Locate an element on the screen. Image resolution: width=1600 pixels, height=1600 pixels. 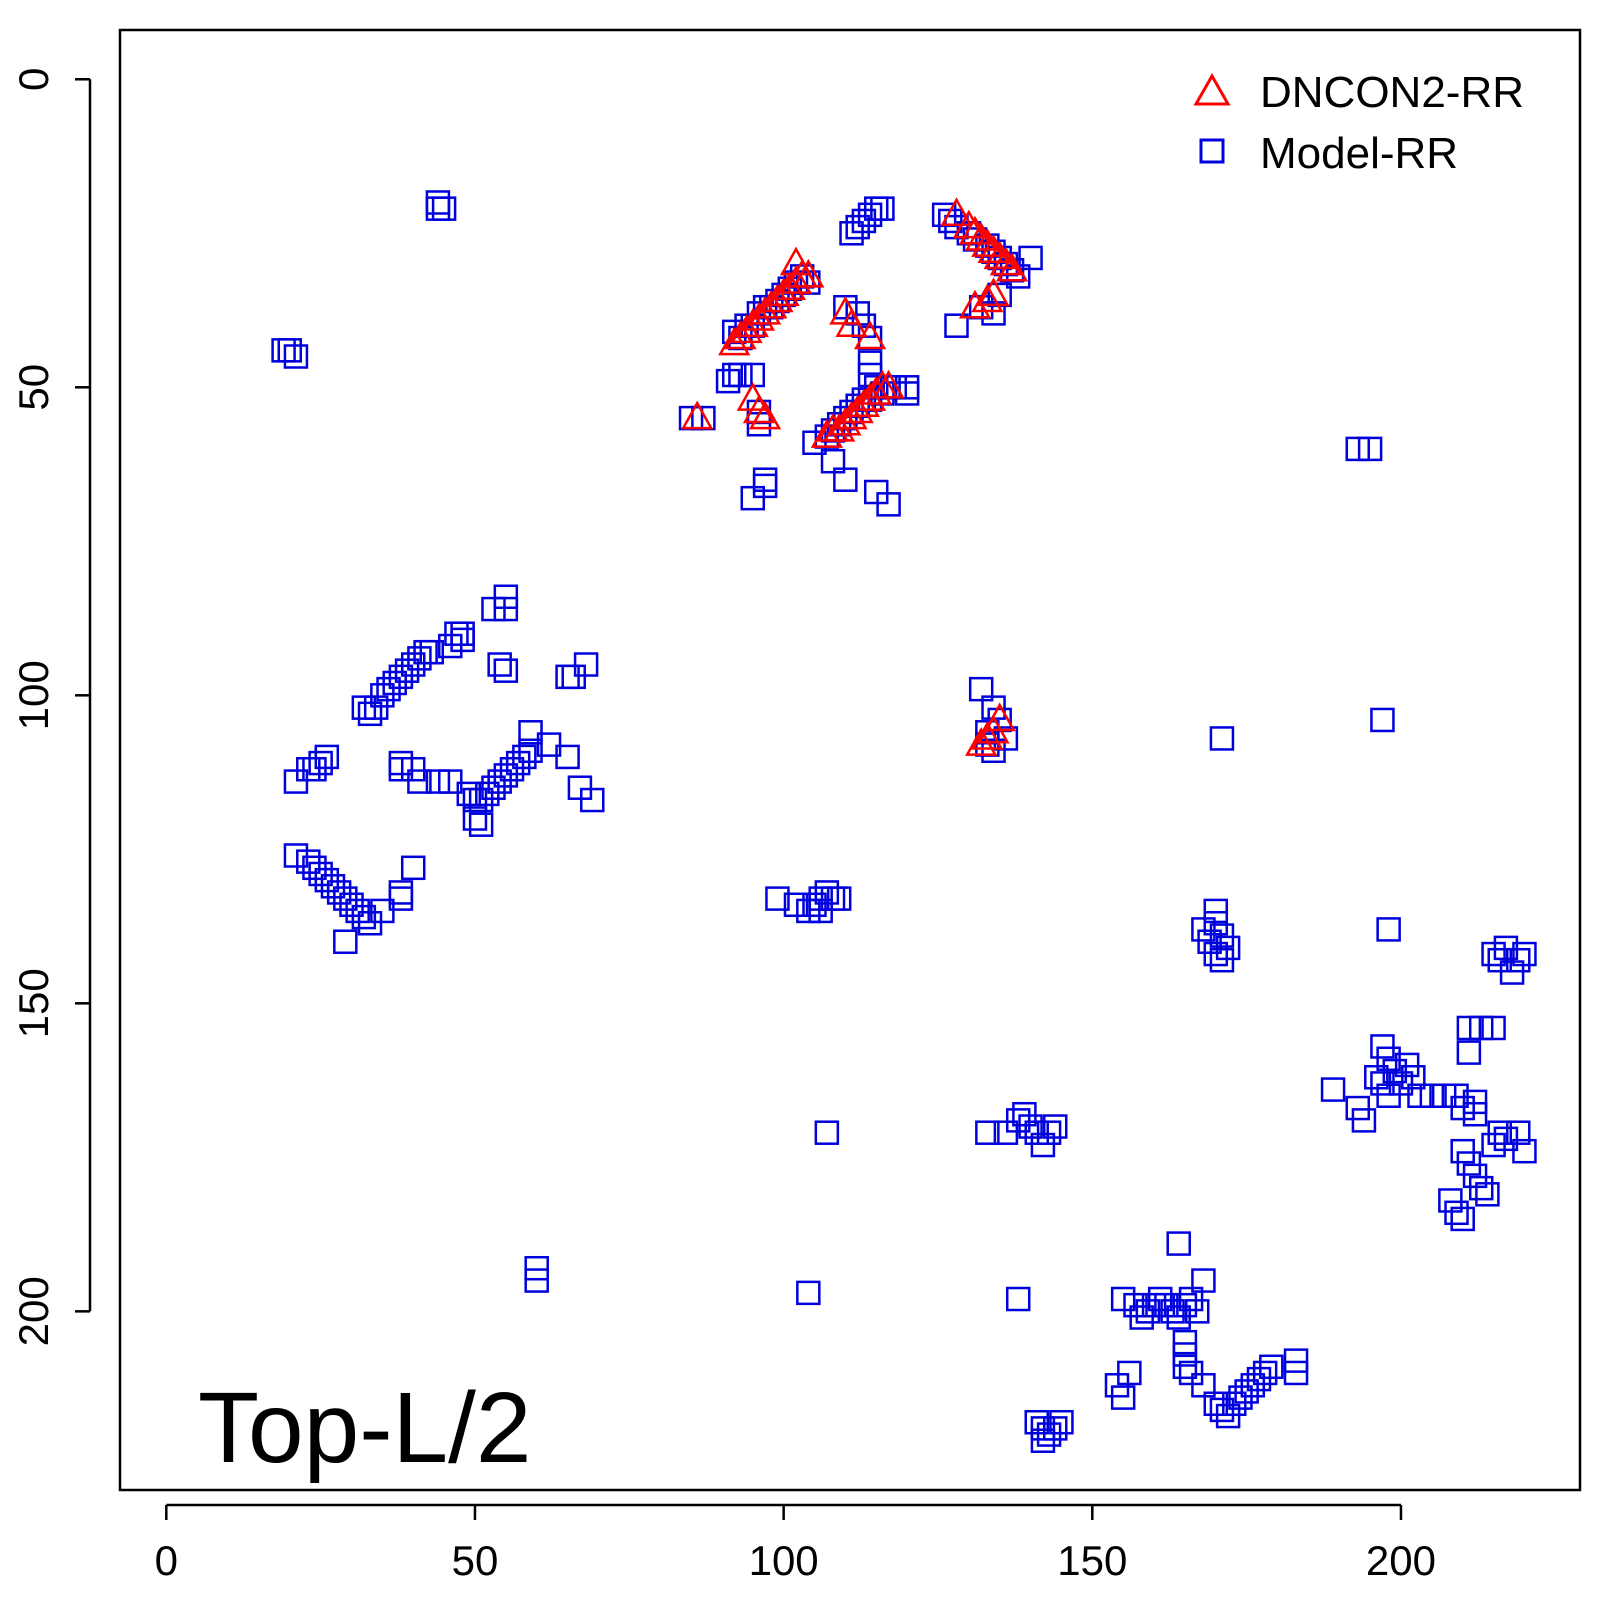
x-axis: 0 50 100 150 200 is located at coordinates (795, 1543).